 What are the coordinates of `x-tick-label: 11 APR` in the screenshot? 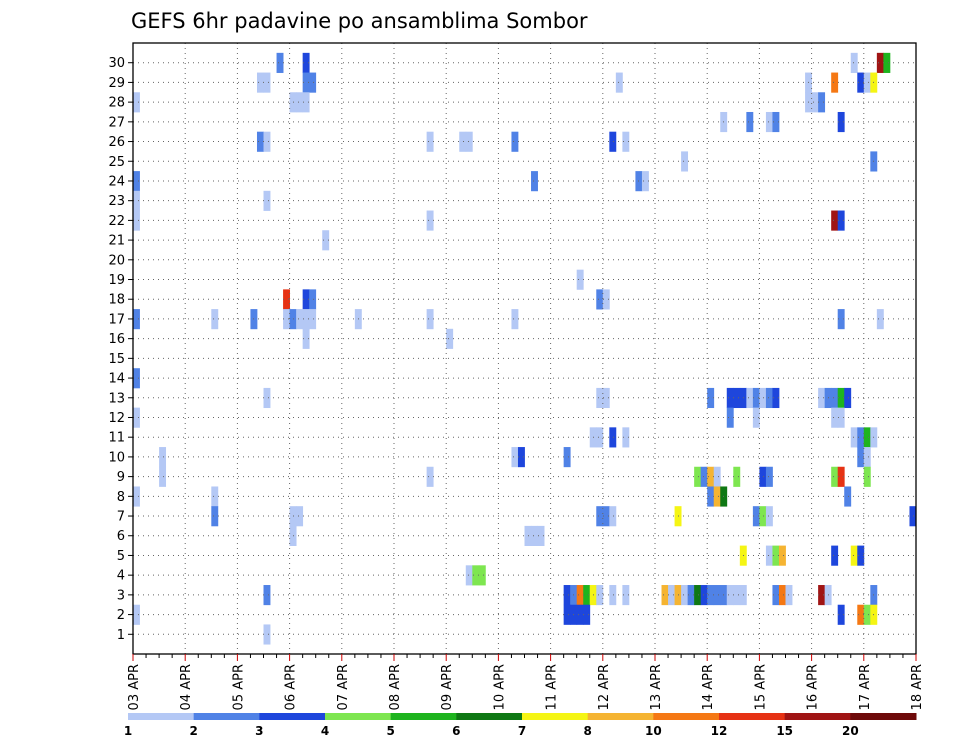 It's located at (552, 687).